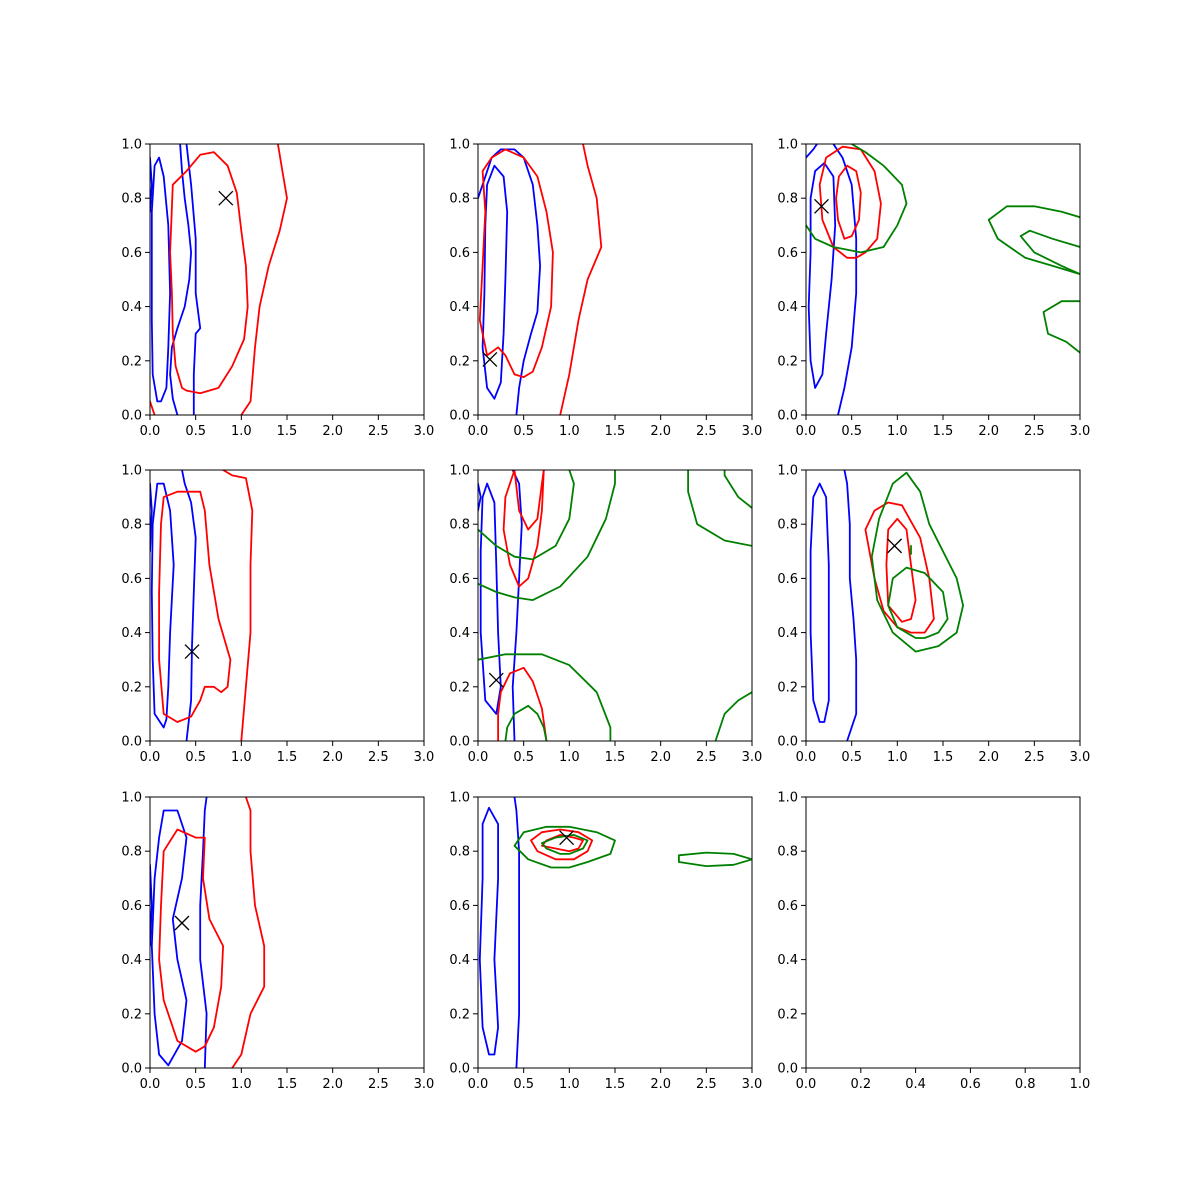 This screenshot has width=1200, height=1200. I want to click on subplot-6: 0.0 0.5 1.0 1.5 2.0 2.5 3.0 0.0 0.2 0.4 0.6 0.8 1.0, so click(933, 615).